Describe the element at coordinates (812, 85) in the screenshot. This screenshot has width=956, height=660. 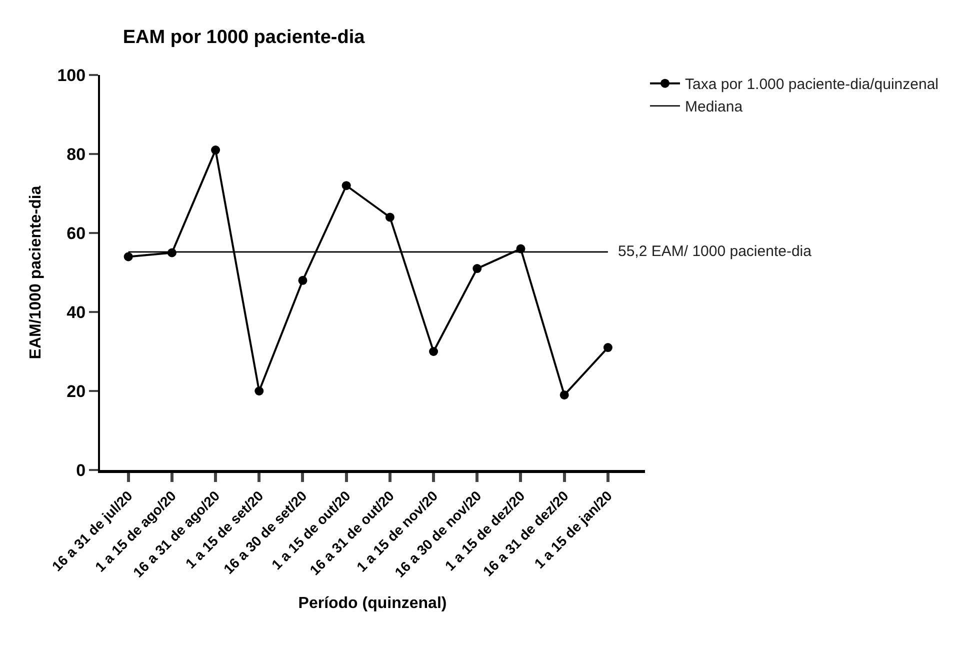
I see `legend-label: Taxa por 1.000 paciente-dia/quinzenal` at that location.